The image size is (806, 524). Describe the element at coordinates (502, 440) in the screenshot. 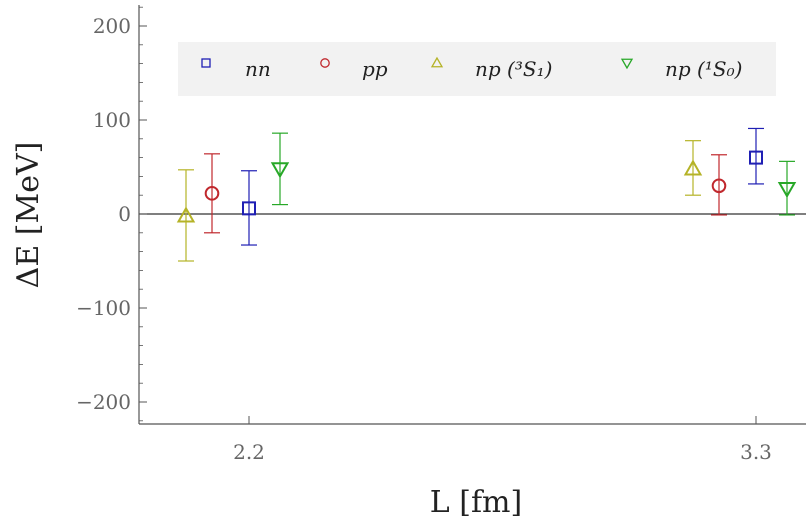

I see `x-ticks: 2.2 3.3` at that location.